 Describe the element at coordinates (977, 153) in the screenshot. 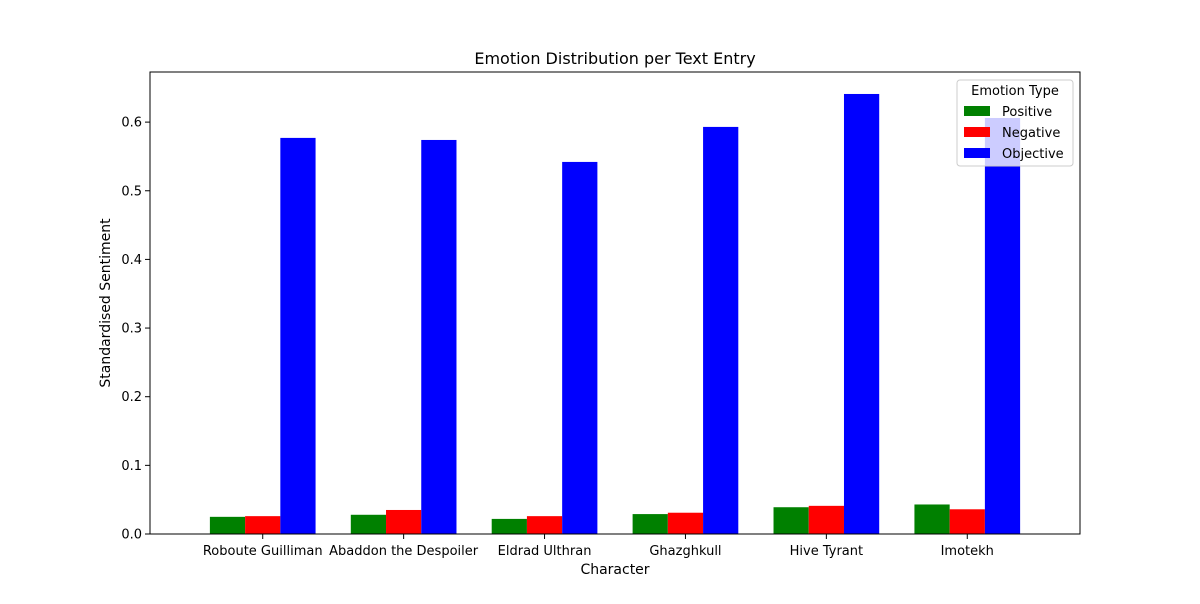

I see `legend-swatch-objective` at that location.